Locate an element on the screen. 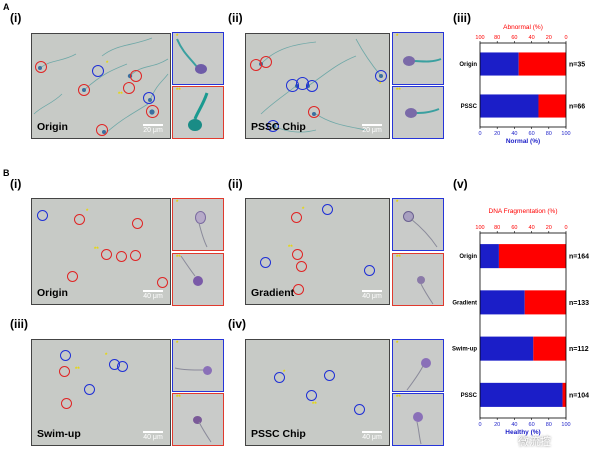  image-label-gradient: Gradient is located at coordinates (273, 293).